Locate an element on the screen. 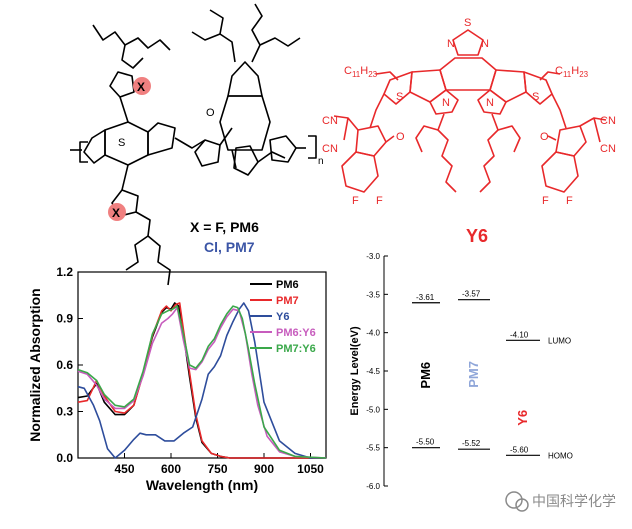 The height and width of the screenshot is (529, 632). y6-structure is located at coordinates (470, 111).